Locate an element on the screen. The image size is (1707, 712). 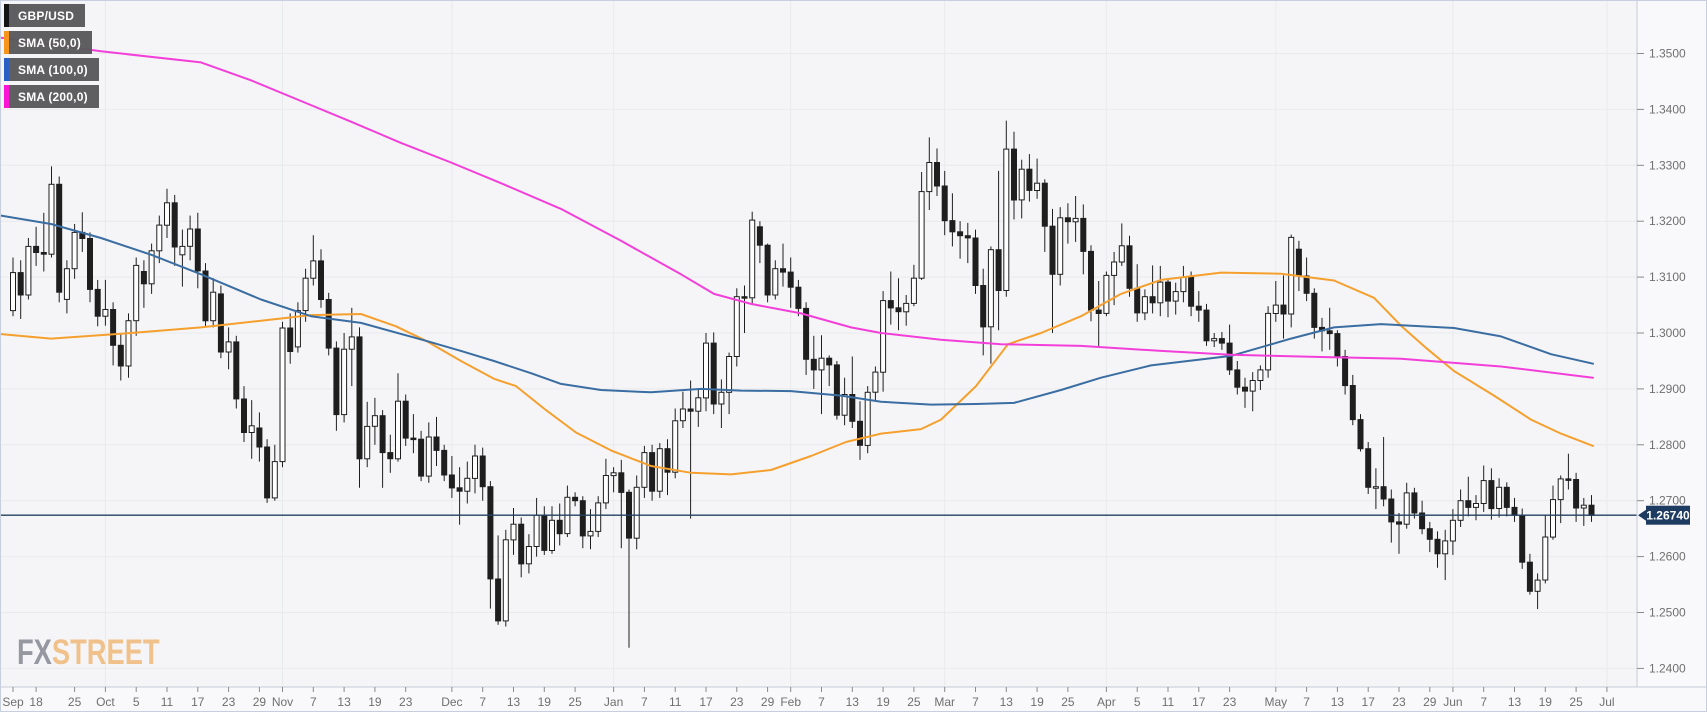
x-axis-label: Oct is located at coordinates (105, 702).